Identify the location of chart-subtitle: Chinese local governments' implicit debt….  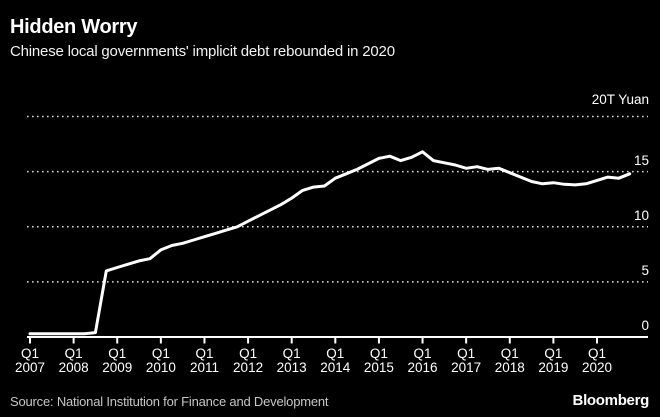
(202, 51).